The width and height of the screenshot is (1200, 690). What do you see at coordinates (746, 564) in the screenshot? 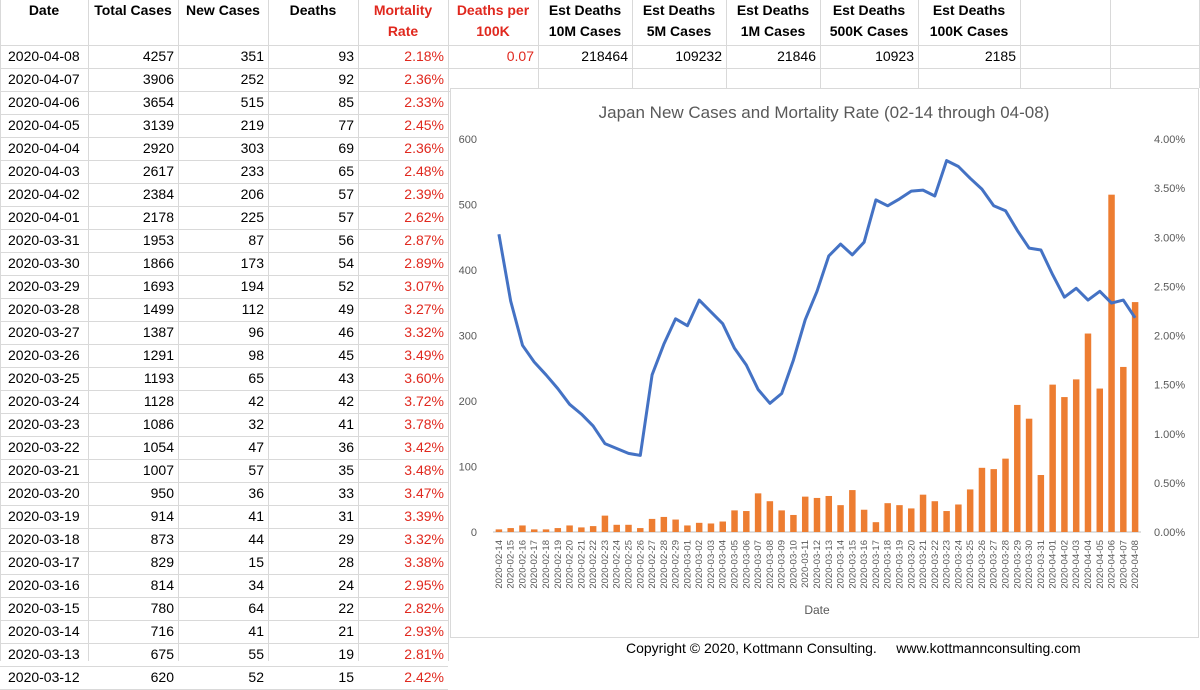
I see `x-tick-label: 2020-03-06` at bounding box center [746, 564].